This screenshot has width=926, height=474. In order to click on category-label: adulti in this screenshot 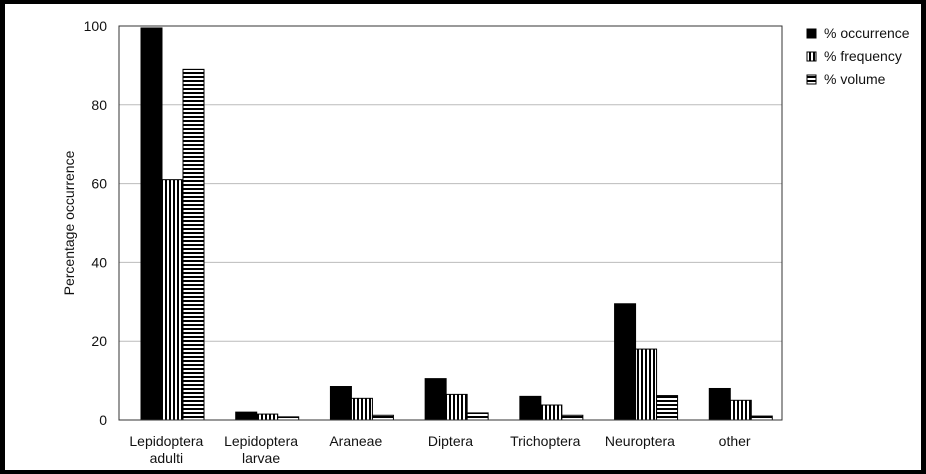, I will do `click(166, 458)`.